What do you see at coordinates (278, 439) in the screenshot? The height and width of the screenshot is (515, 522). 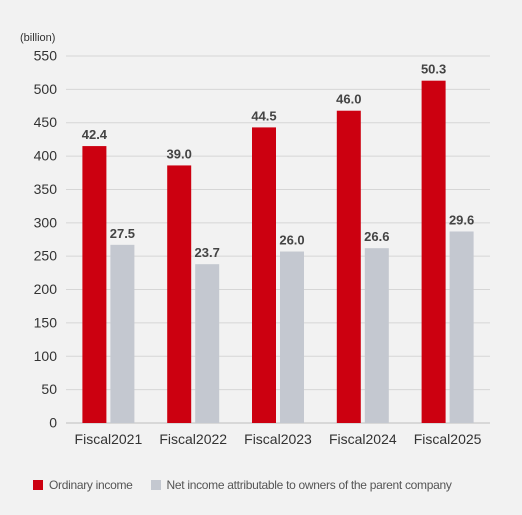 I see `x-tick-label: Fiscal2023` at bounding box center [278, 439].